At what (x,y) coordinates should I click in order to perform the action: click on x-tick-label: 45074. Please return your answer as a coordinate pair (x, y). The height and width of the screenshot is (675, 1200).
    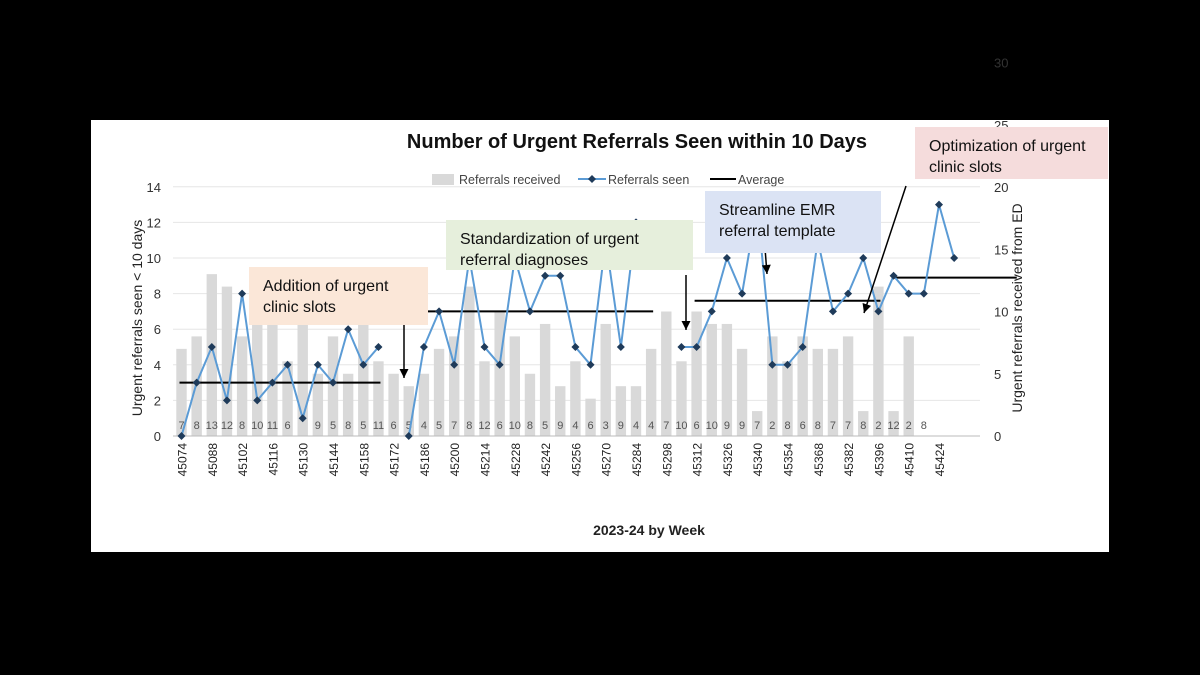
    Looking at the image, I should click on (183, 460).